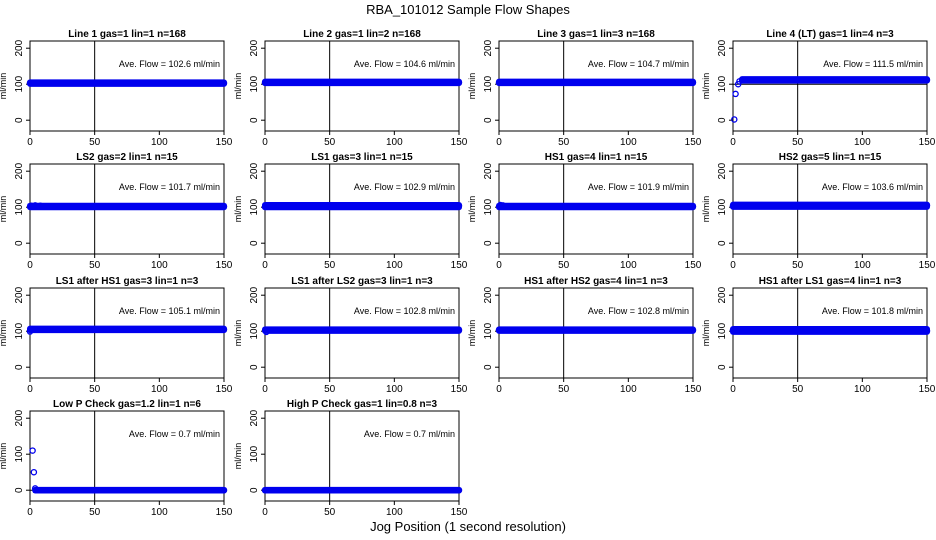 Image resolution: width=936 pixels, height=540 pixels. I want to click on average-flow-annotation: Ave. Flow = 102.9 ml/min, so click(404, 187).